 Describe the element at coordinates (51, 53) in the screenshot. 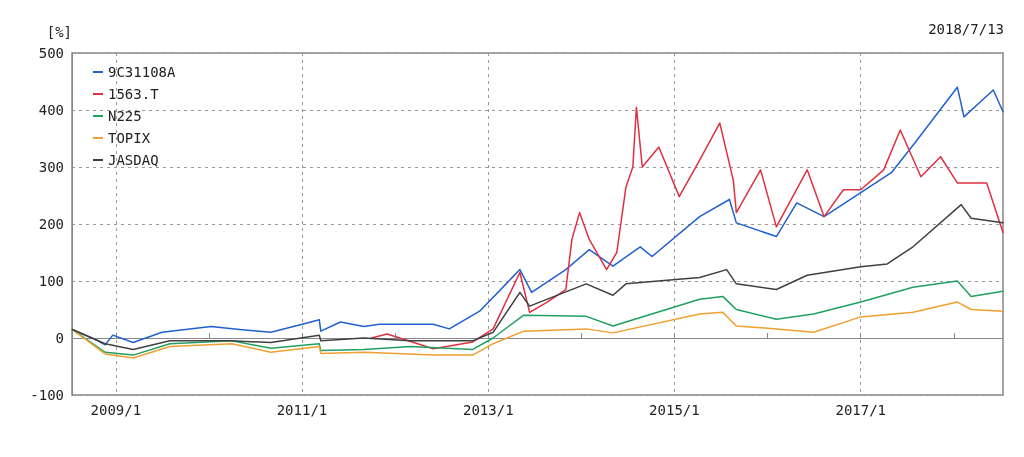

I see `y-tick-label: 500` at that location.